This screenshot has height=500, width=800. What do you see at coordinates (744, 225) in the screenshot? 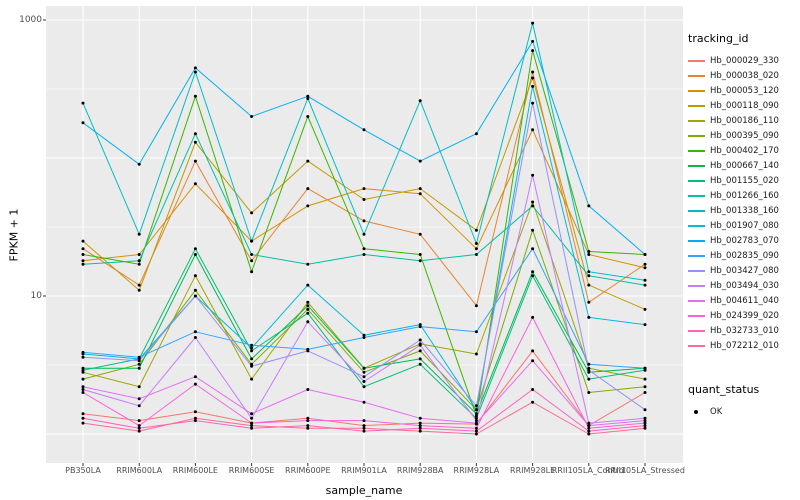
I see `legend-entry: Hb_001907_080` at bounding box center [744, 225].